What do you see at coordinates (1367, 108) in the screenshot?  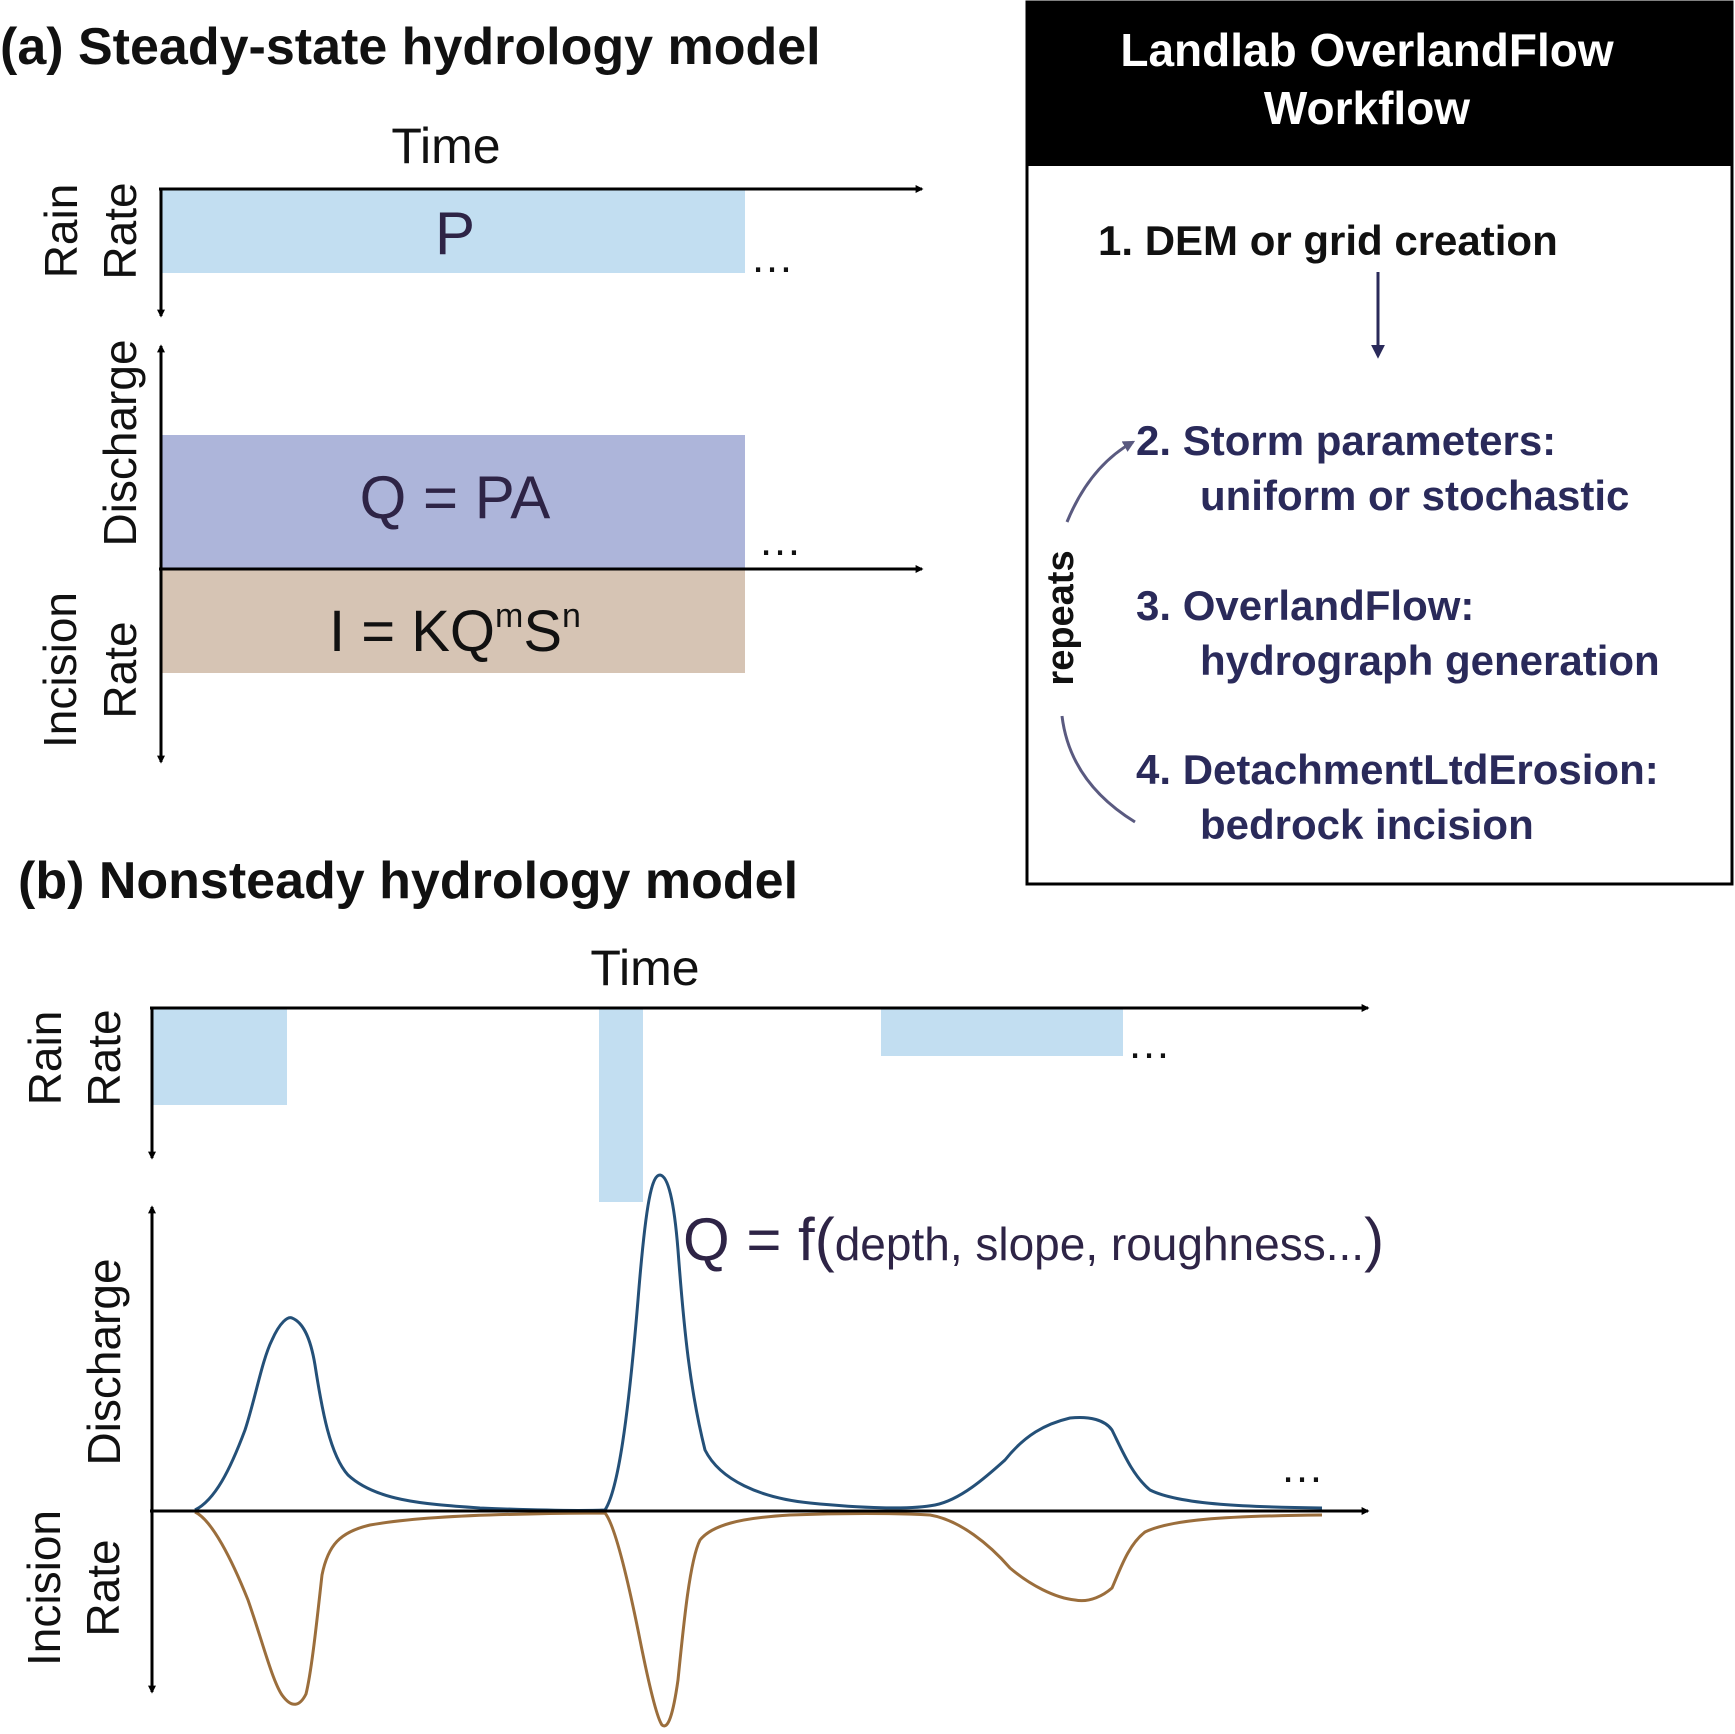 I see `workflow-header-line-2: Workflow` at bounding box center [1367, 108].